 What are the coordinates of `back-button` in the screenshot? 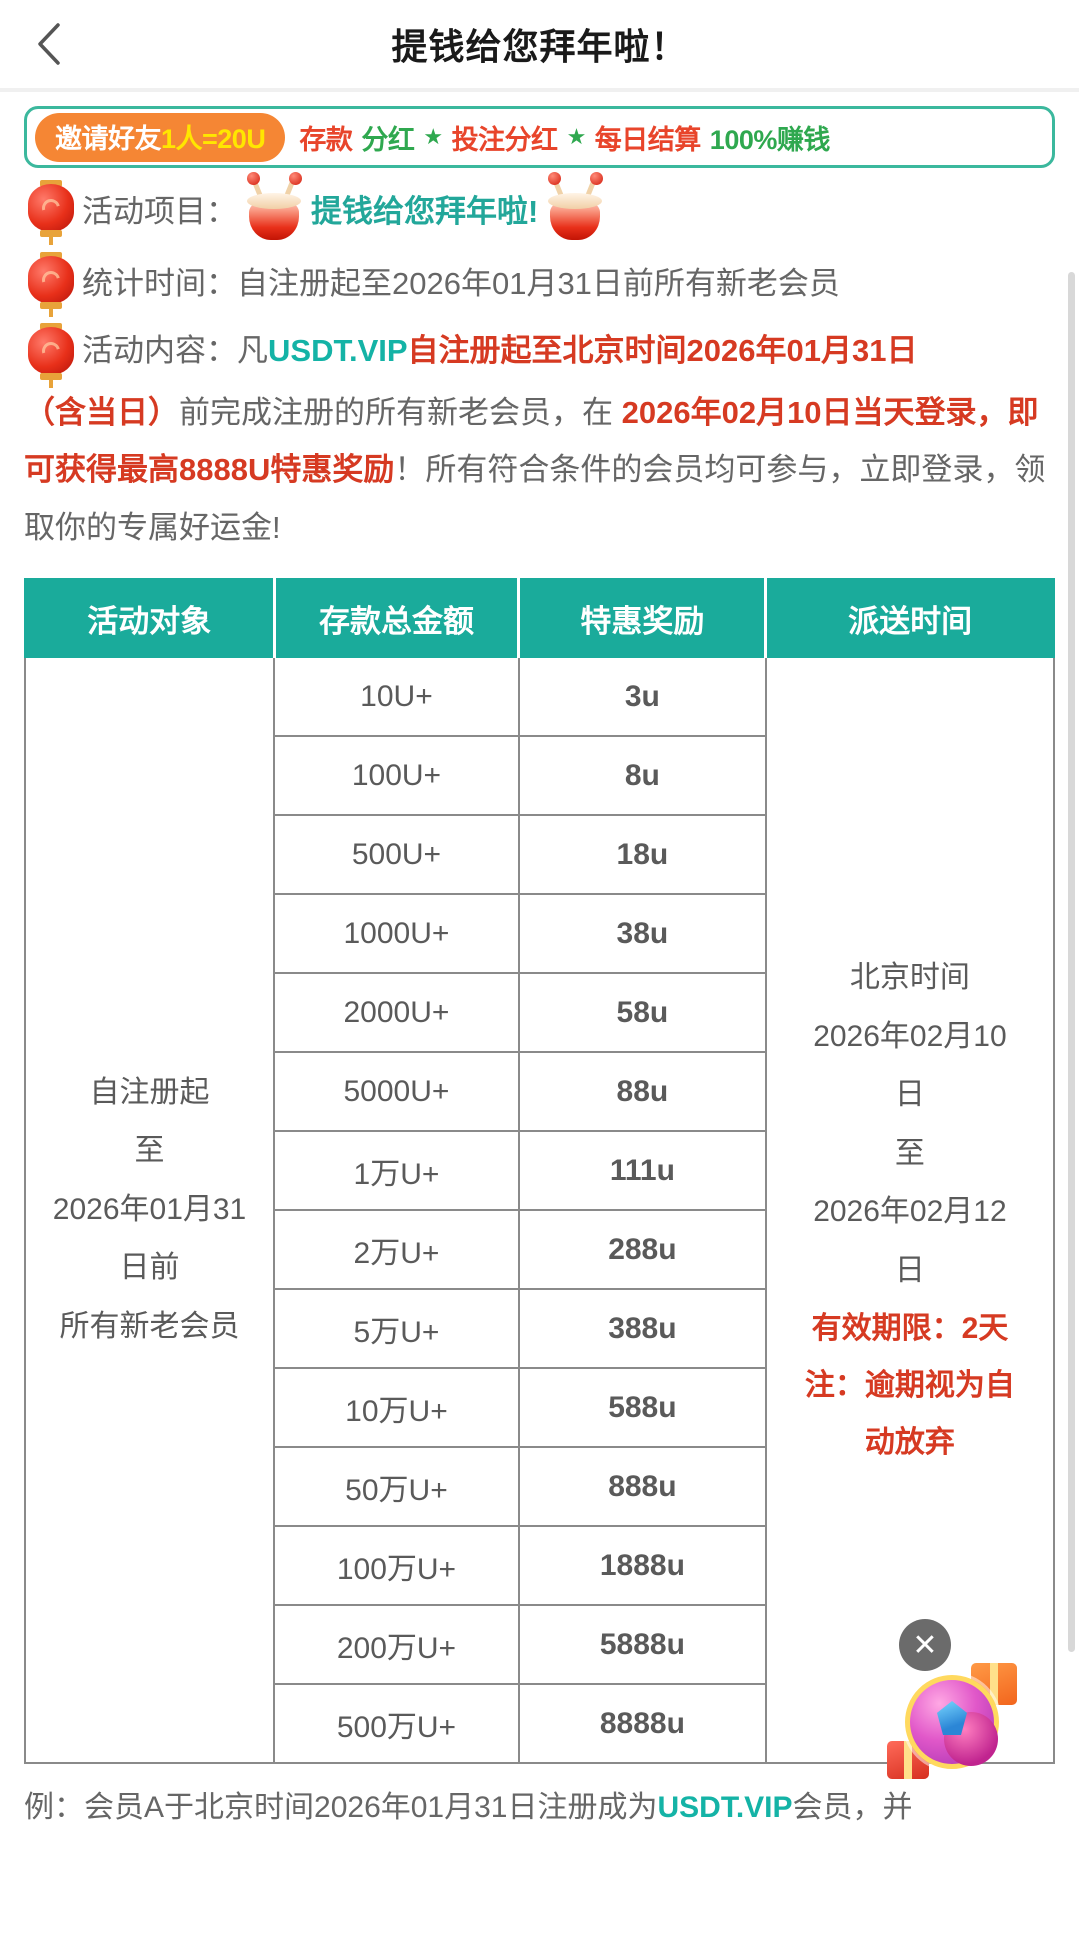 It's located at (49, 44).